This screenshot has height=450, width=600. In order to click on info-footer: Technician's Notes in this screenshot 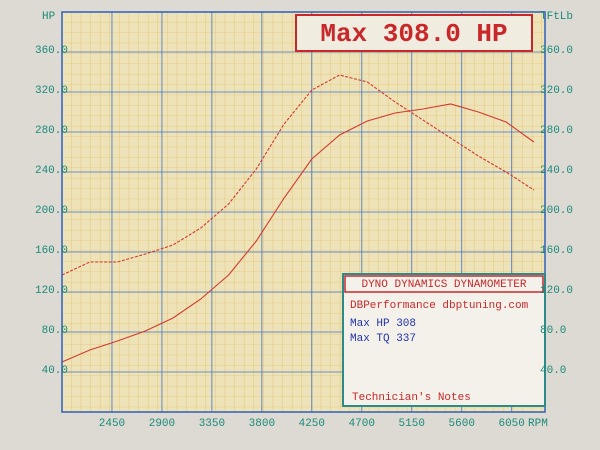, I will do `click(411, 398)`.